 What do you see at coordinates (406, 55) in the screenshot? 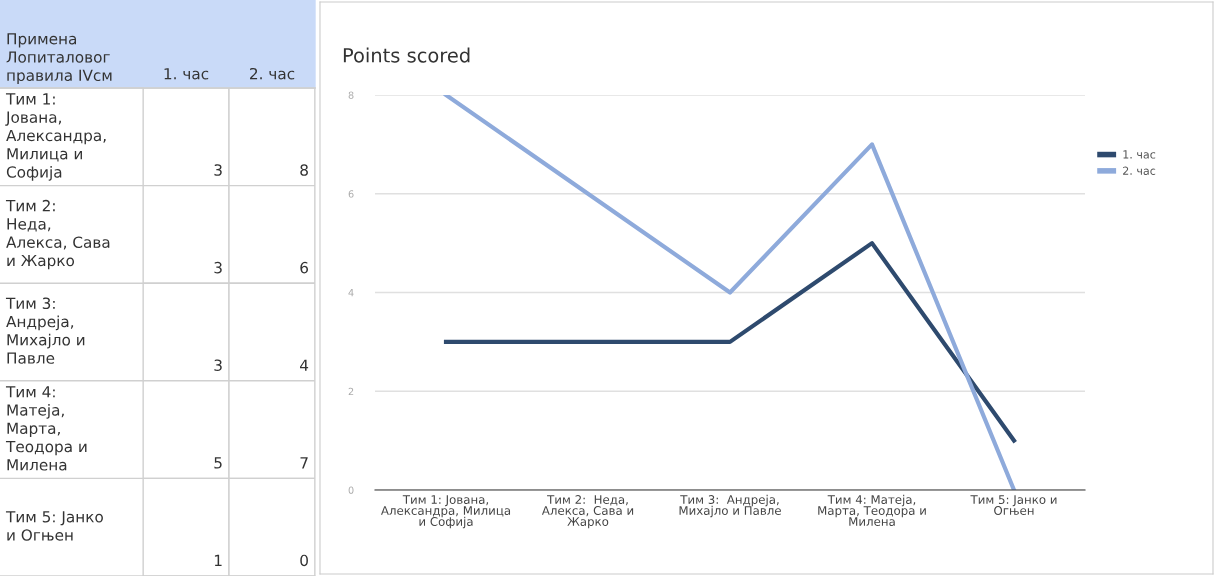
I see `chart-title: Points scored` at bounding box center [406, 55].